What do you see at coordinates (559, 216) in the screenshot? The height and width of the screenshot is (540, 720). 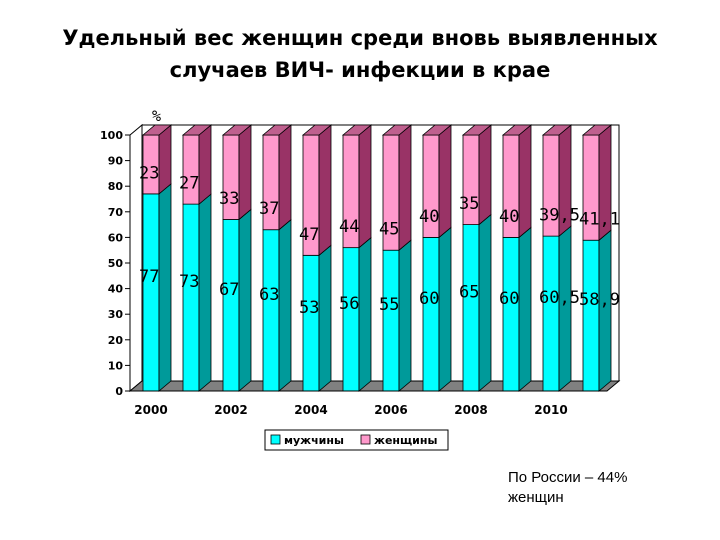 I see `women-value-label: 39,5` at bounding box center [559, 216].